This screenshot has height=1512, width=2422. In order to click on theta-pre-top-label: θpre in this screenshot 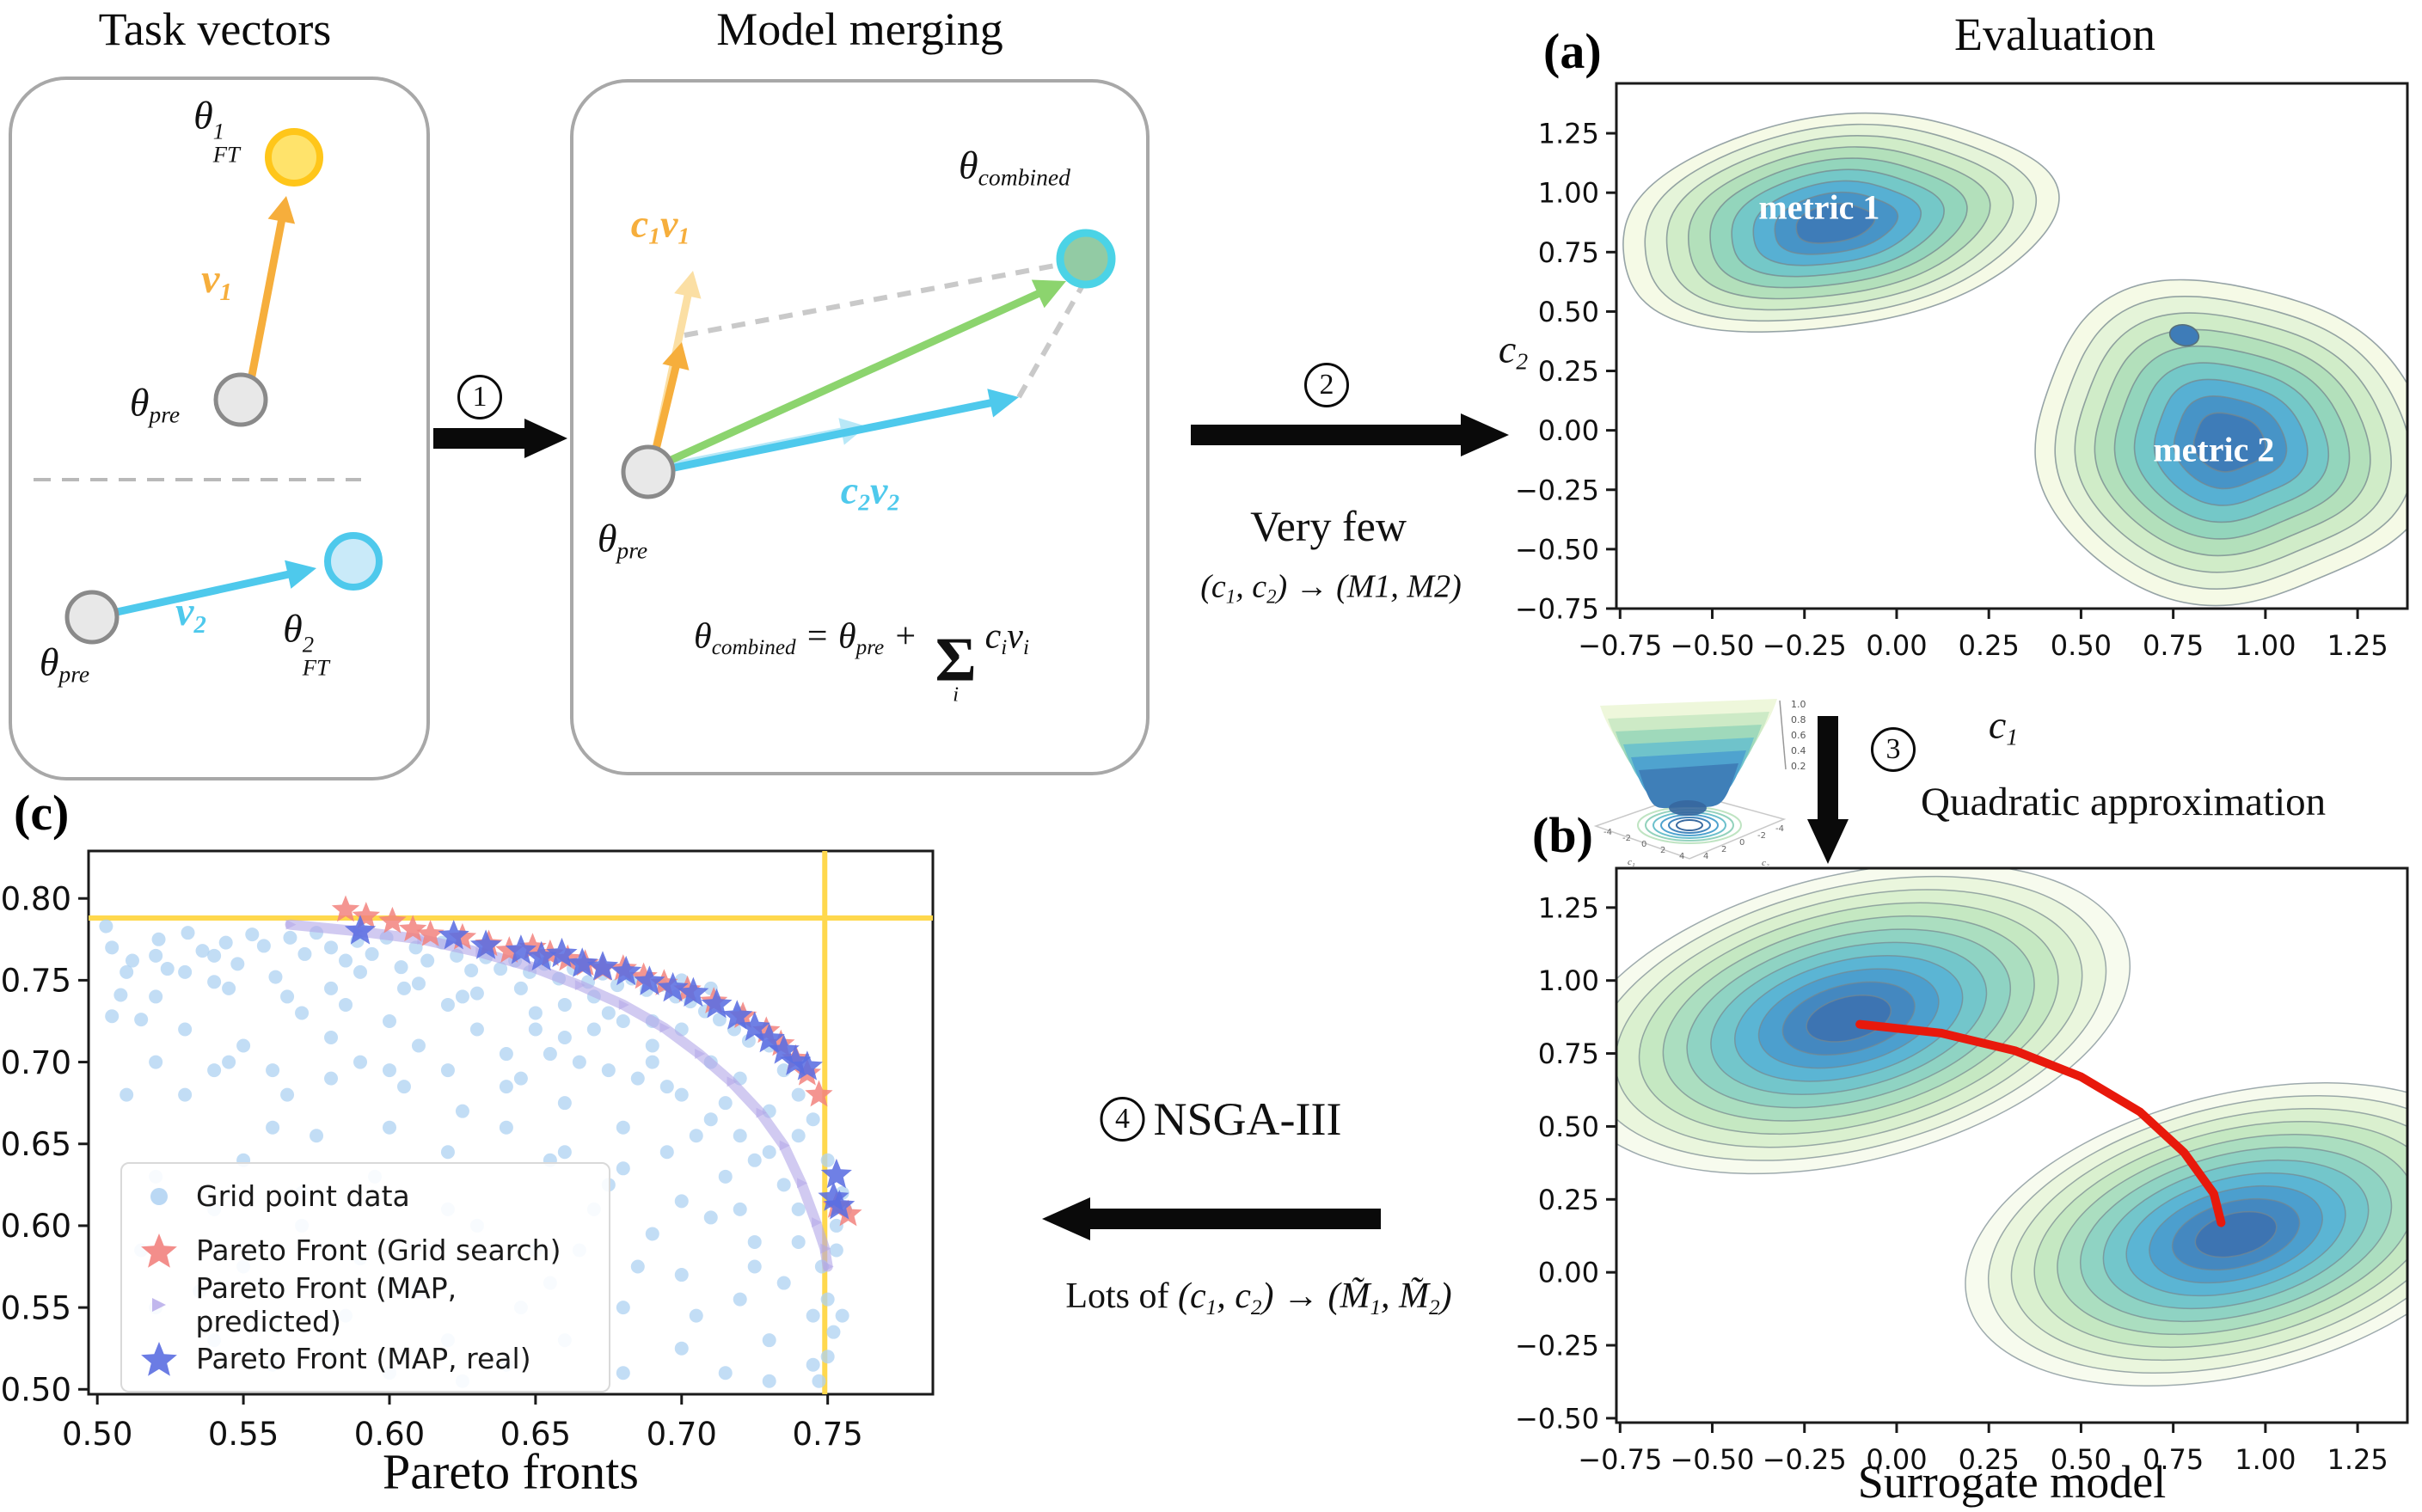, I will do `click(155, 404)`.